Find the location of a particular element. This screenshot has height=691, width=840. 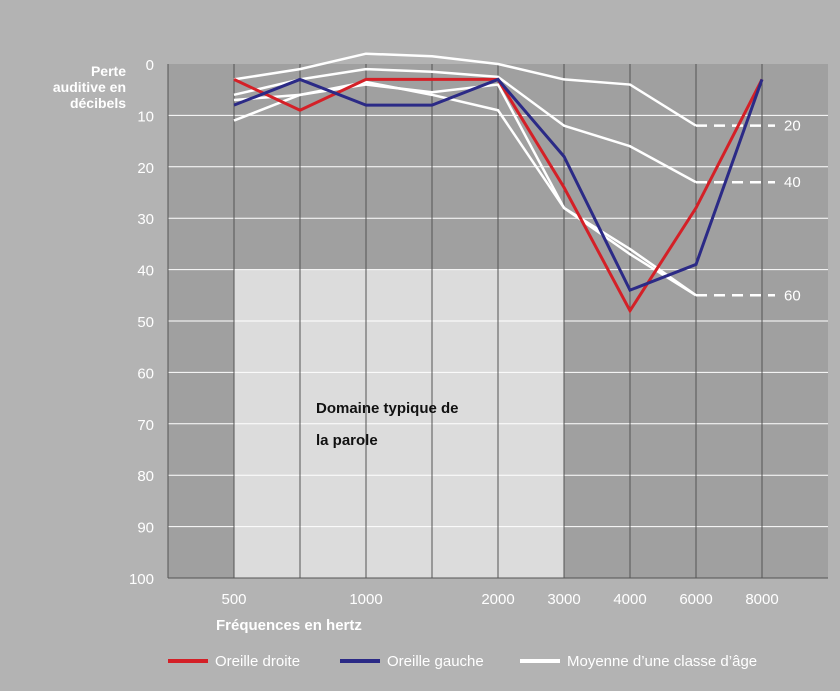

x-axis-title: Fréquences en hertz is located at coordinates (289, 625).